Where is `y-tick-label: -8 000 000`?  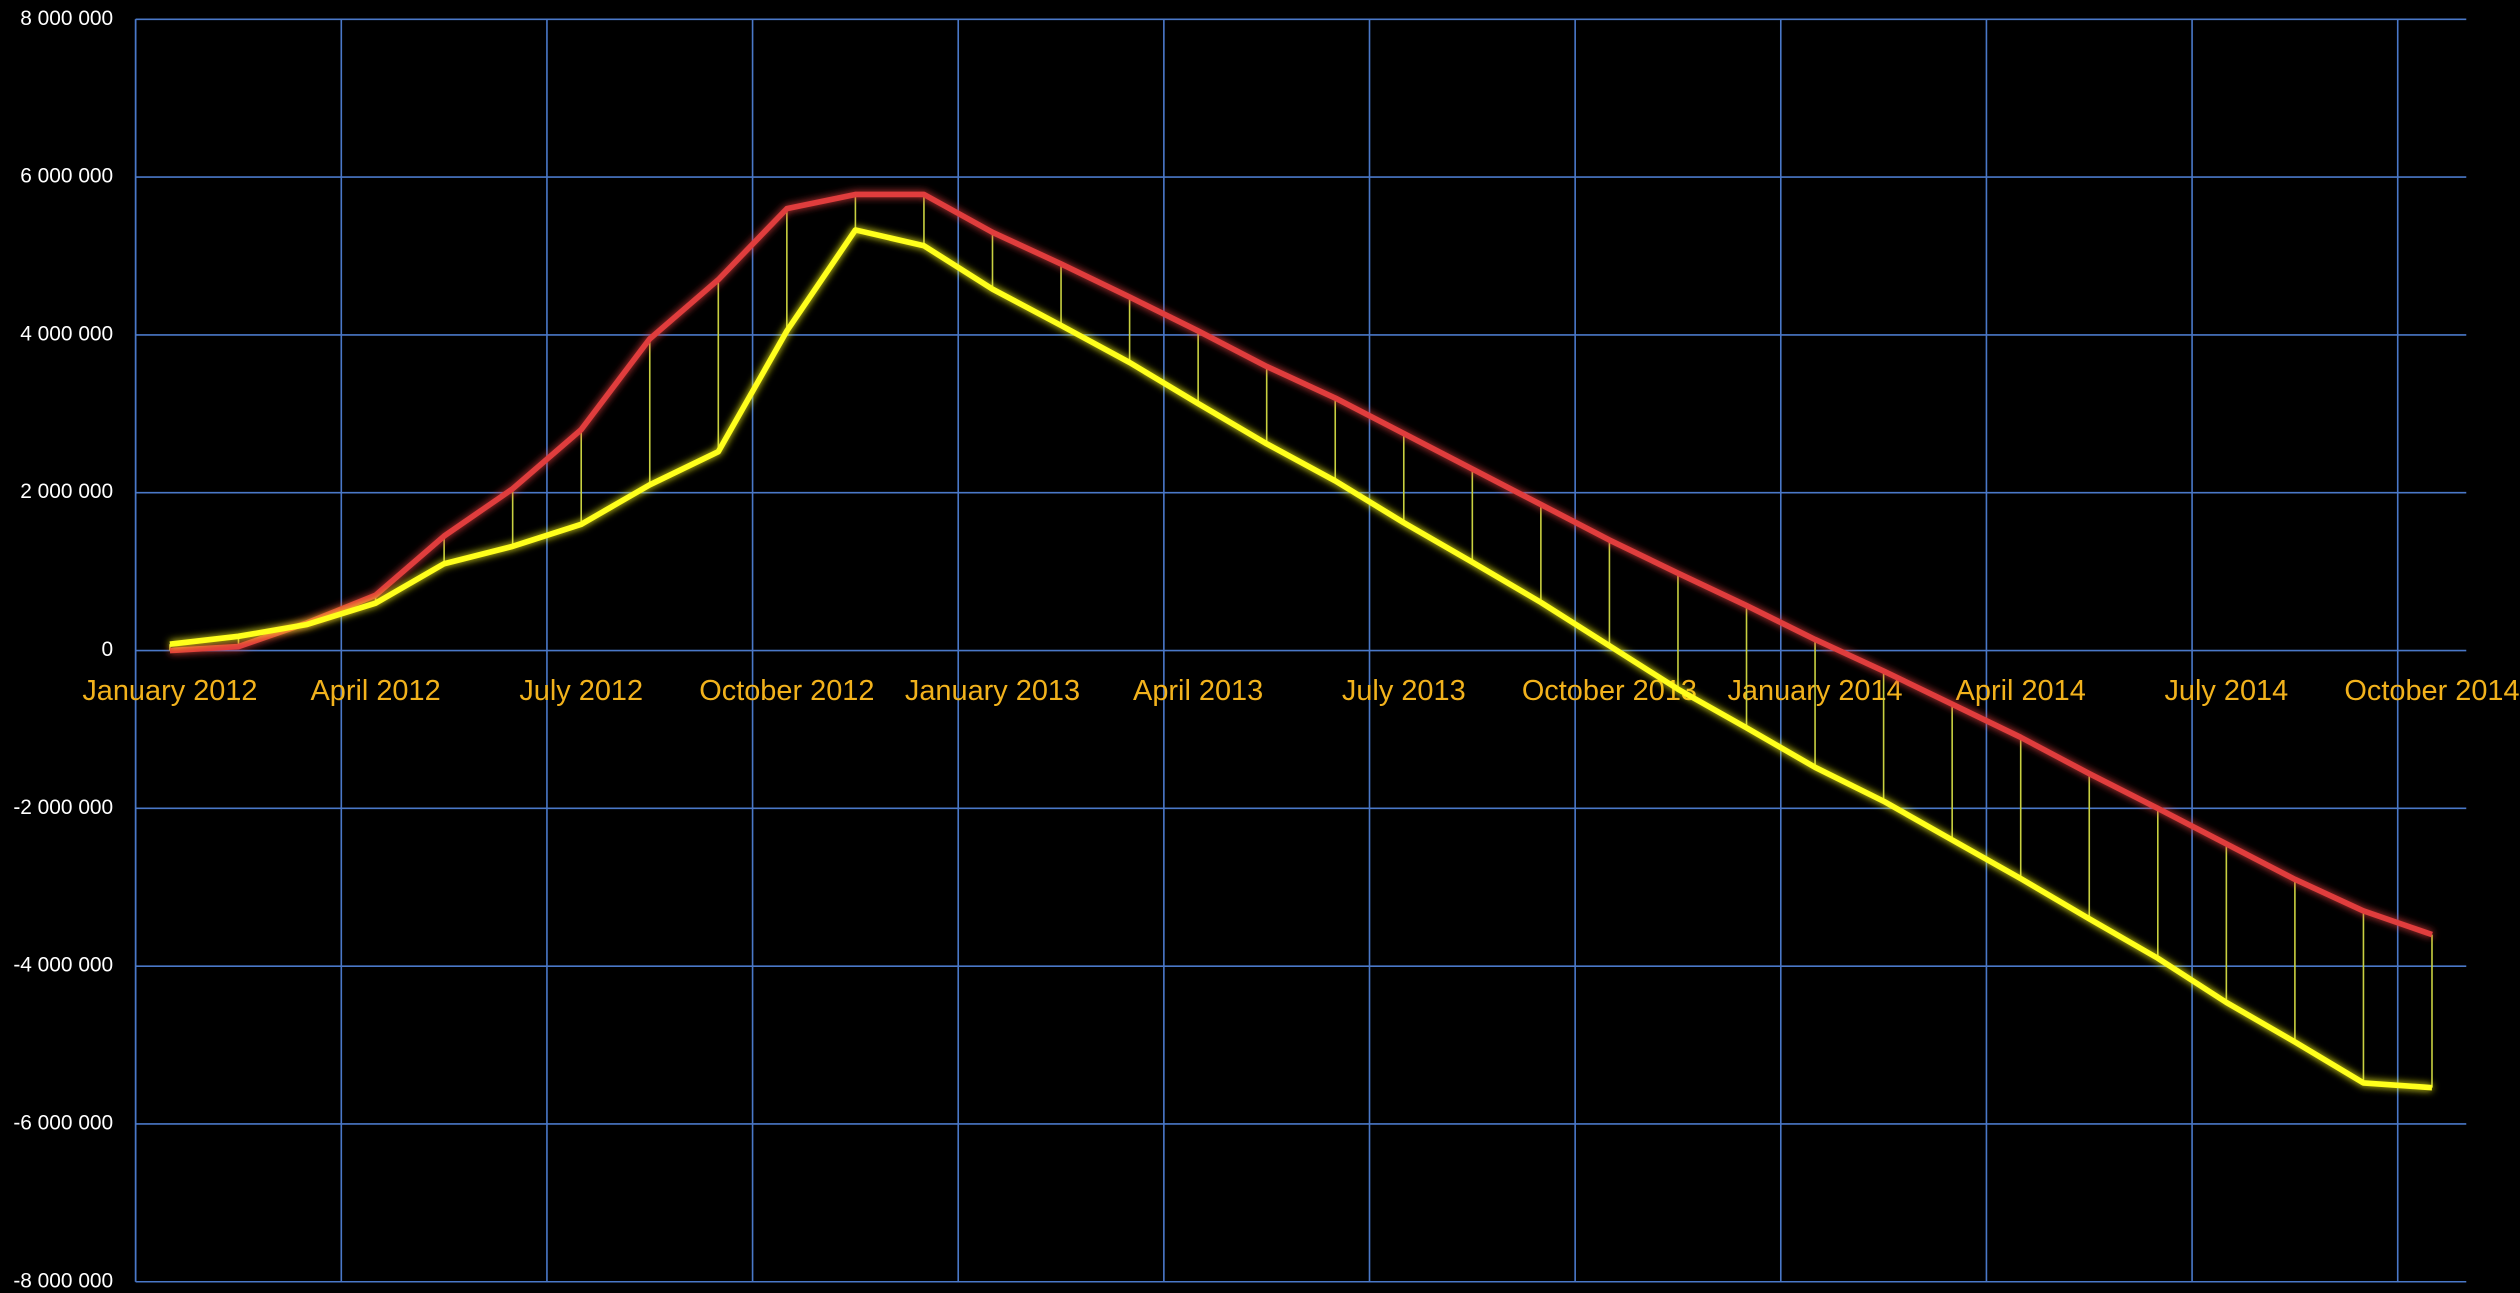 y-tick-label: -8 000 000 is located at coordinates (63, 1280).